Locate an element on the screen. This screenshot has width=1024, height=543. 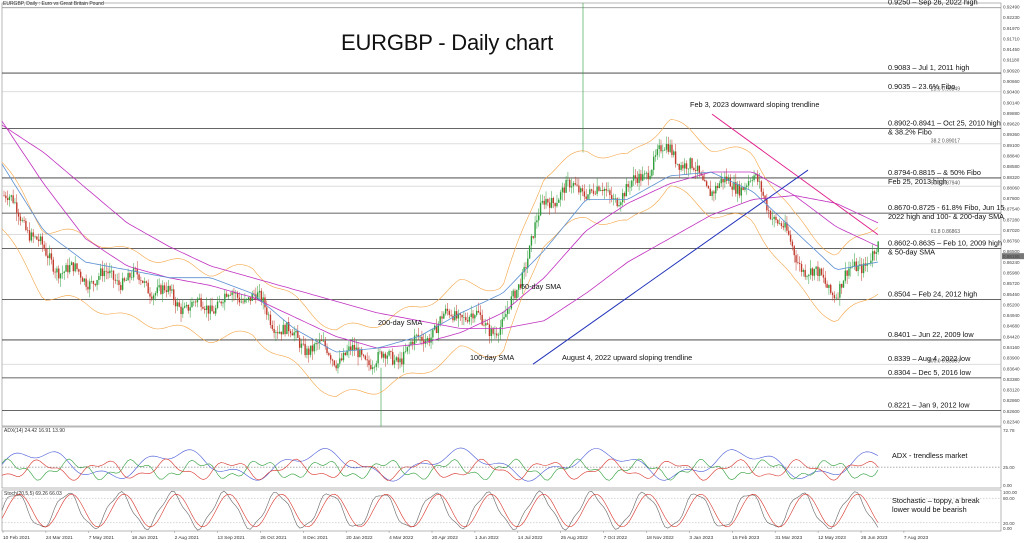
adx-tick-label: 72.78 is located at coordinates (1009, 430).